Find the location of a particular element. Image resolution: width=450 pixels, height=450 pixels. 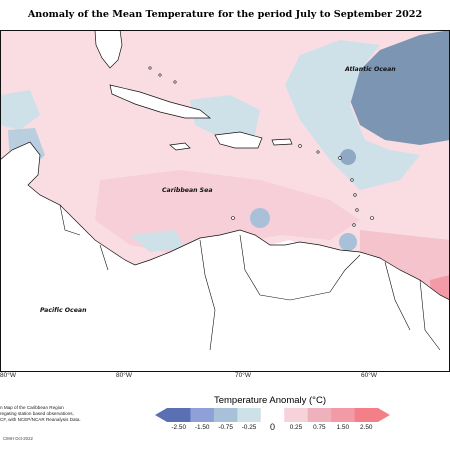

land-hispaniola is located at coordinates (238, 140).